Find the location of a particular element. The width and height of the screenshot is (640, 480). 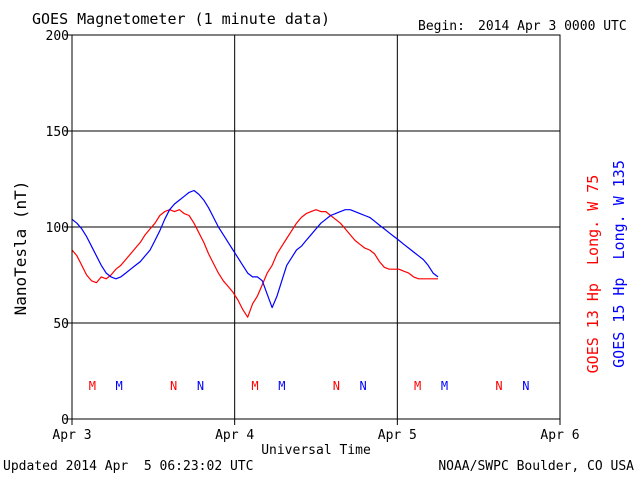

chart-title: GOES Magnetometer (1 minute data) is located at coordinates (181, 19).